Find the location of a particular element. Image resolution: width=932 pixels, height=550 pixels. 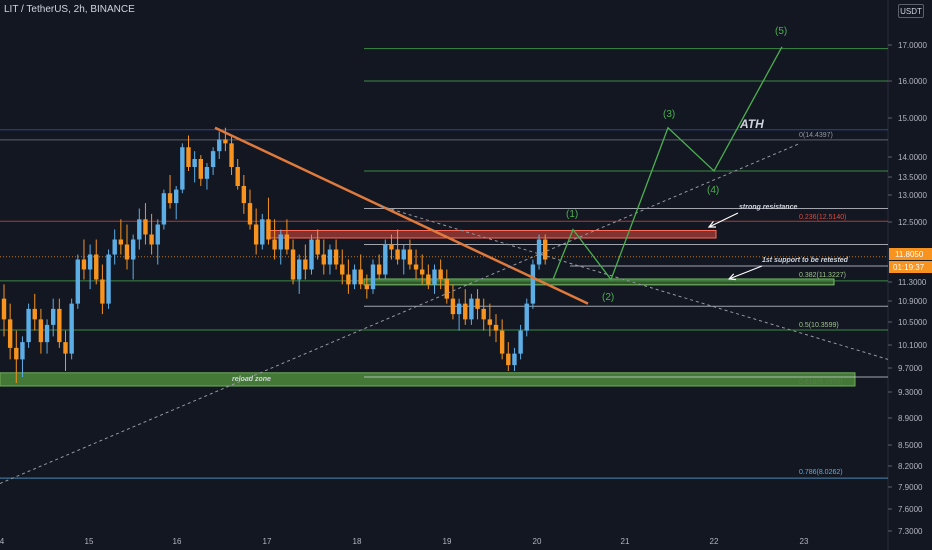

y-tick-label: 9.7000 is located at coordinates (910, 368).